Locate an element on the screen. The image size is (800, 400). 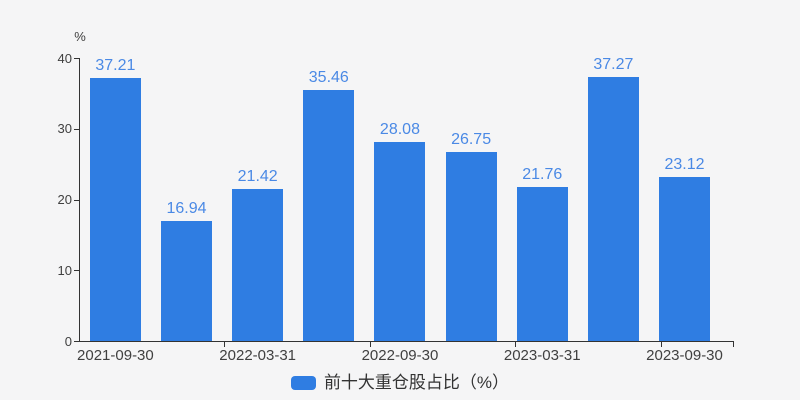
x-axis-tick-label: 2023-09-30 is located at coordinates (684, 355).